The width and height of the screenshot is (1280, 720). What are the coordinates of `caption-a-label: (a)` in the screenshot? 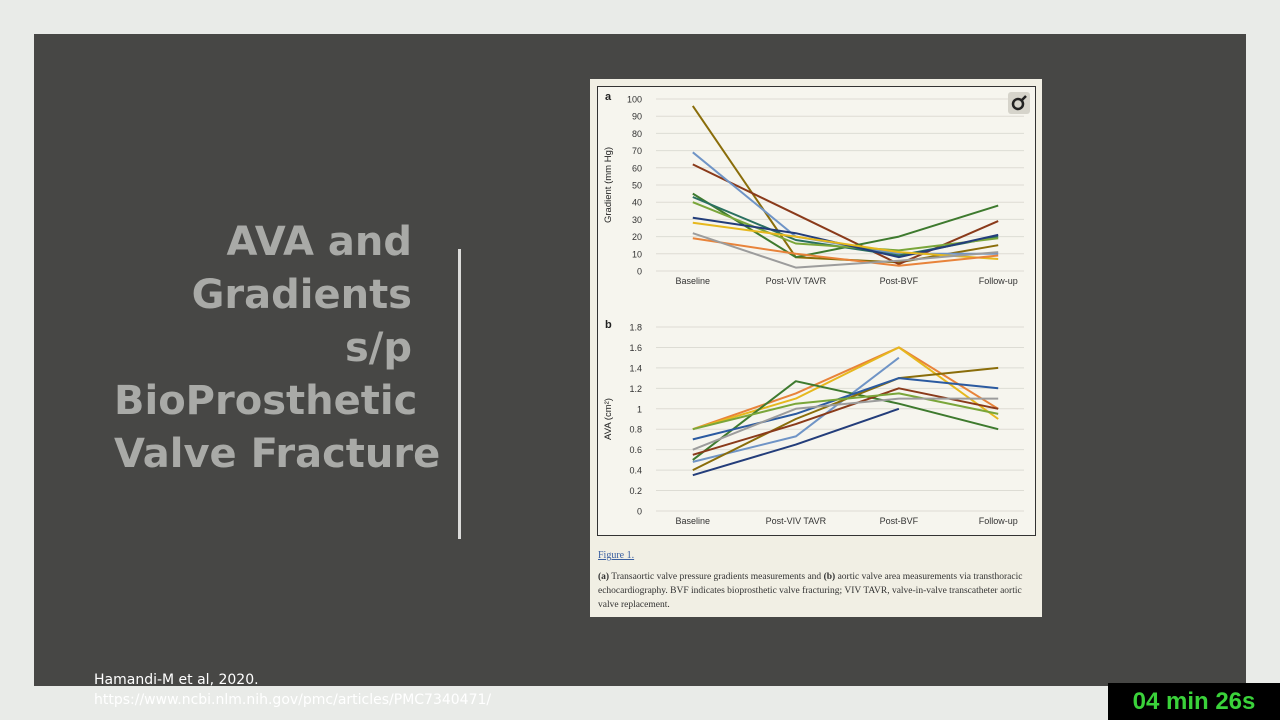 It's located at (604, 577).